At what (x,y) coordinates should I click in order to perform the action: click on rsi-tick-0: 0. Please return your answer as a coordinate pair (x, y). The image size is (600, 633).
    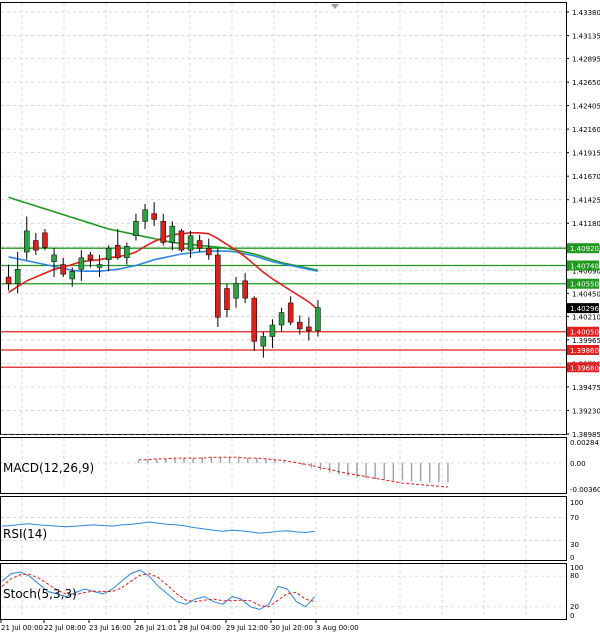
    Looking at the image, I should click on (572, 558).